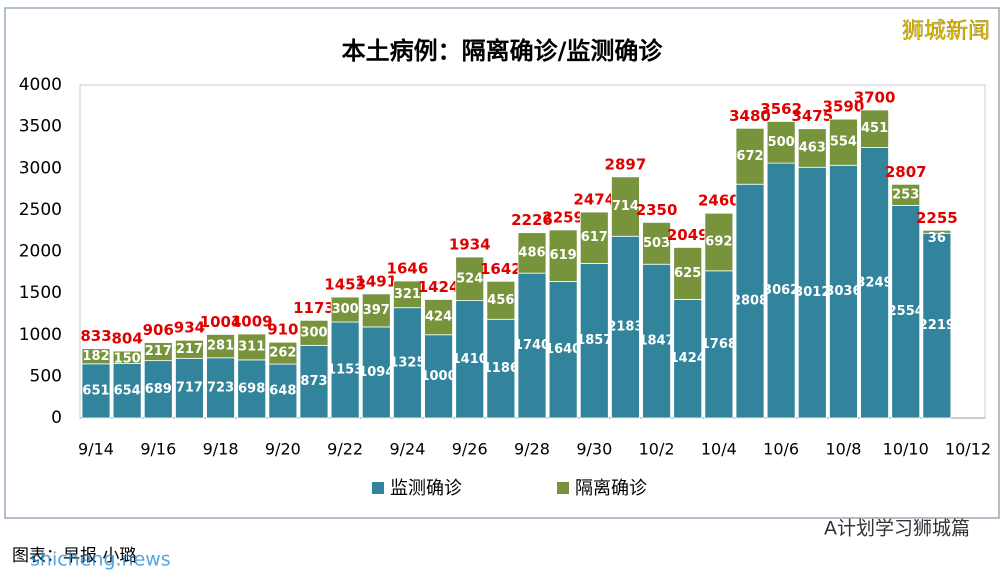 This screenshot has height=578, width=1005. Describe the element at coordinates (937, 325) in the screenshot. I see `value-label: 2219` at that location.